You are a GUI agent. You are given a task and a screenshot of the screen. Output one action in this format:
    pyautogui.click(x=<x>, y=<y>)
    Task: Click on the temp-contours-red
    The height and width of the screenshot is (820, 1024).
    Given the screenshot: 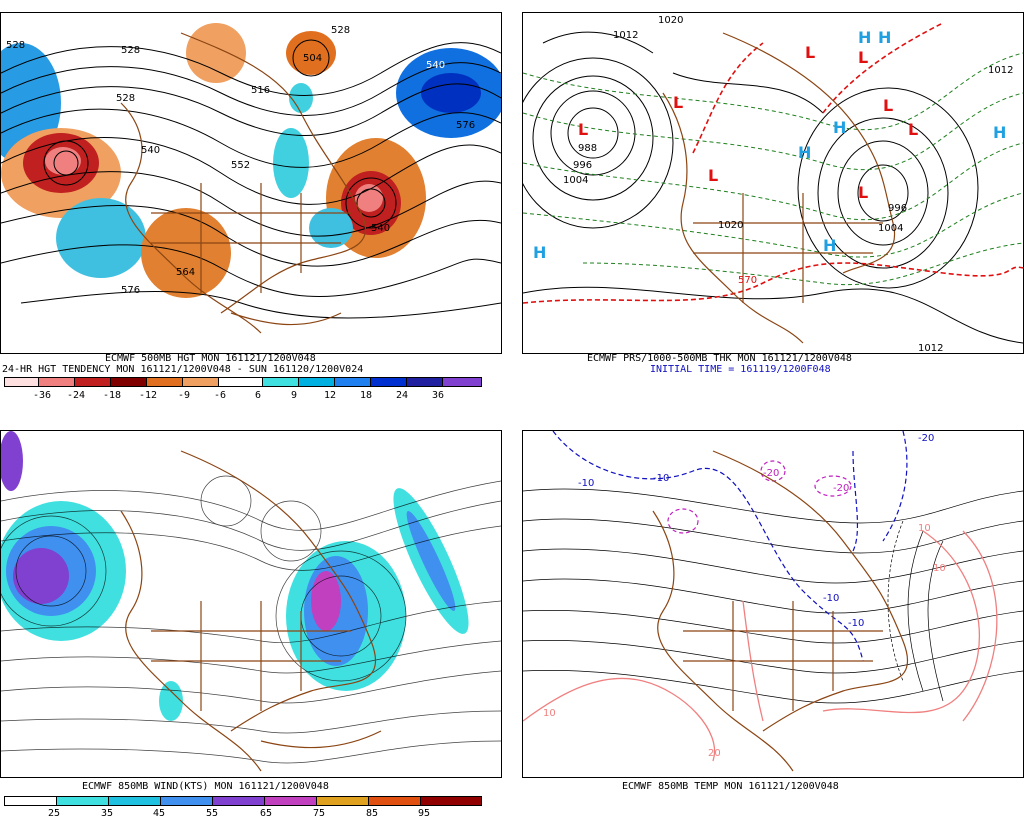 What is the action you would take?
    pyautogui.click(x=760, y=646)
    